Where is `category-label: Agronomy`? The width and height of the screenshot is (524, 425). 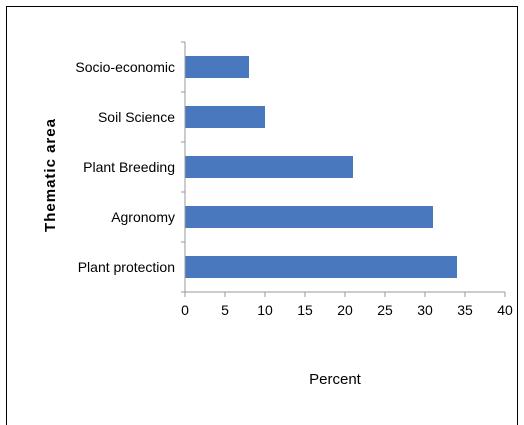 category-label: Agronomy is located at coordinates (143, 217).